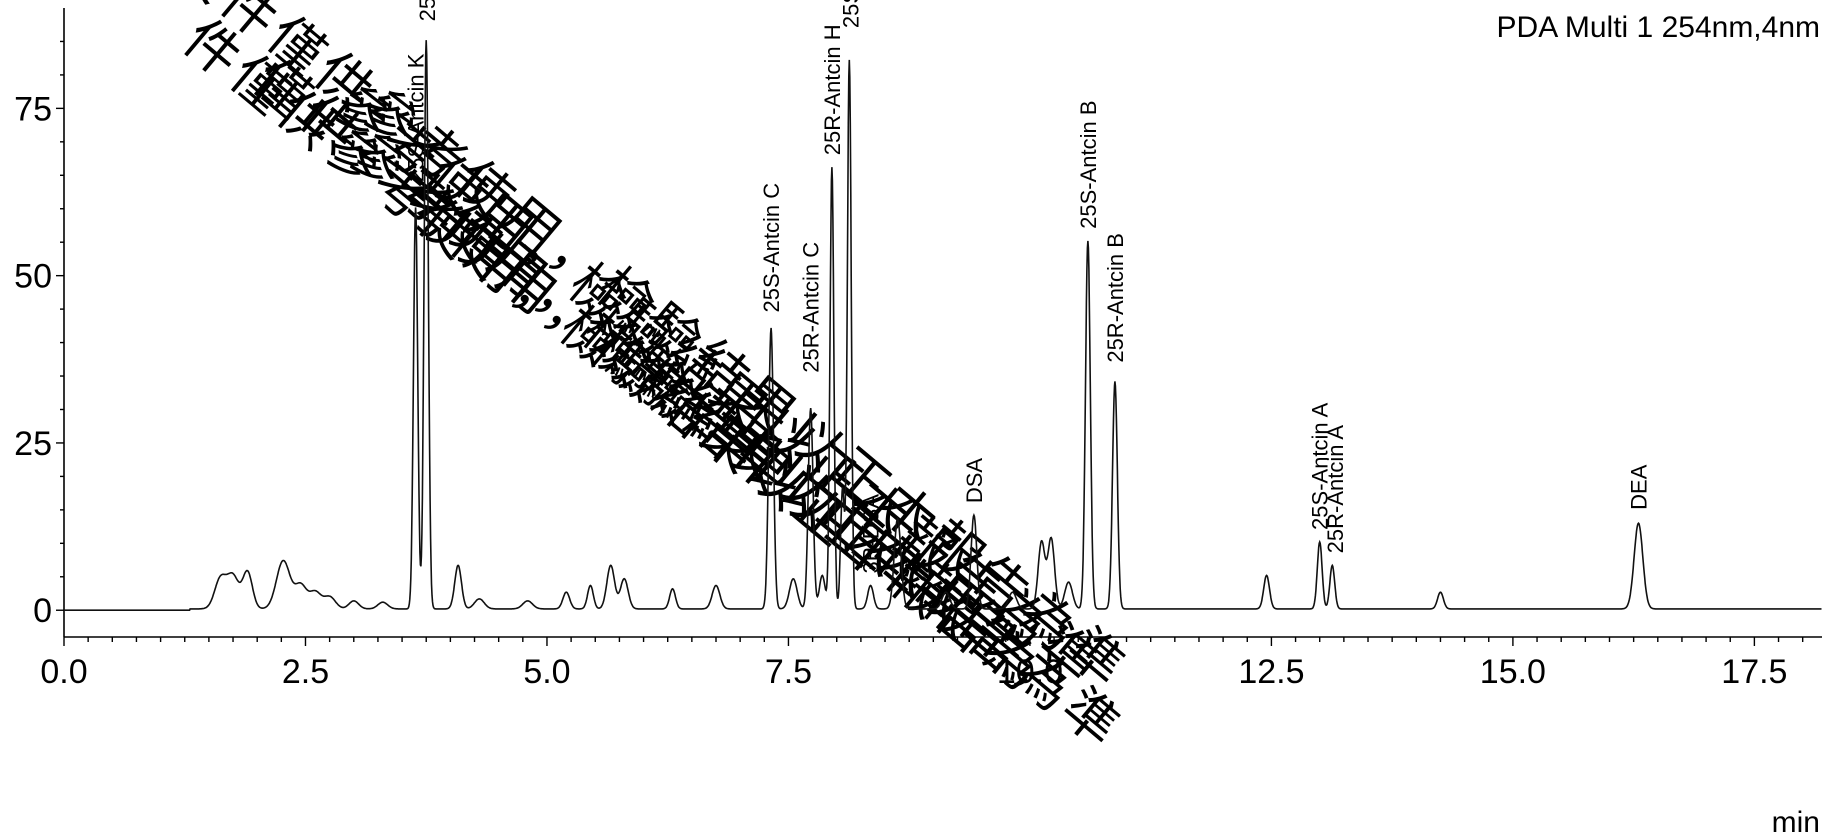  I want to click on peak-label: 25R-Antcin H, so click(832, 89).